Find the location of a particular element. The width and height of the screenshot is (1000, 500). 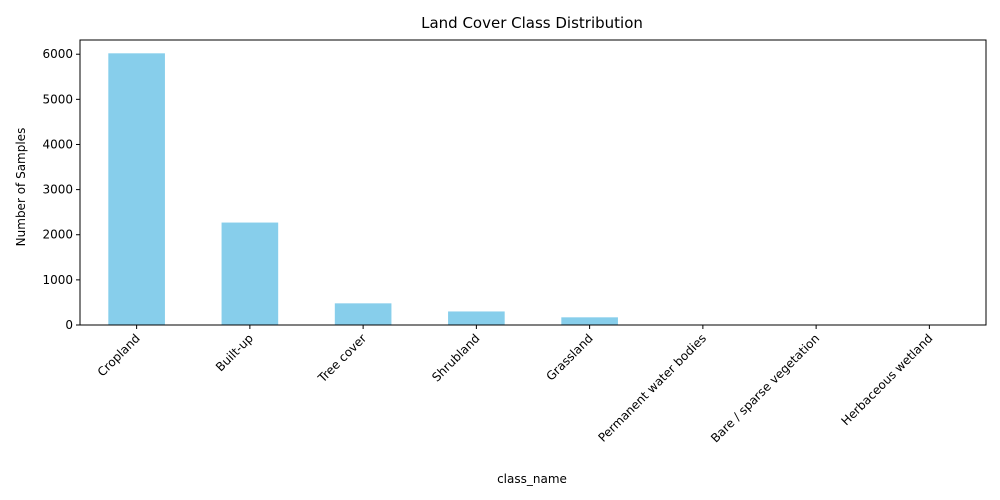

x-tick-label-3: Shrubland is located at coordinates (455, 357).